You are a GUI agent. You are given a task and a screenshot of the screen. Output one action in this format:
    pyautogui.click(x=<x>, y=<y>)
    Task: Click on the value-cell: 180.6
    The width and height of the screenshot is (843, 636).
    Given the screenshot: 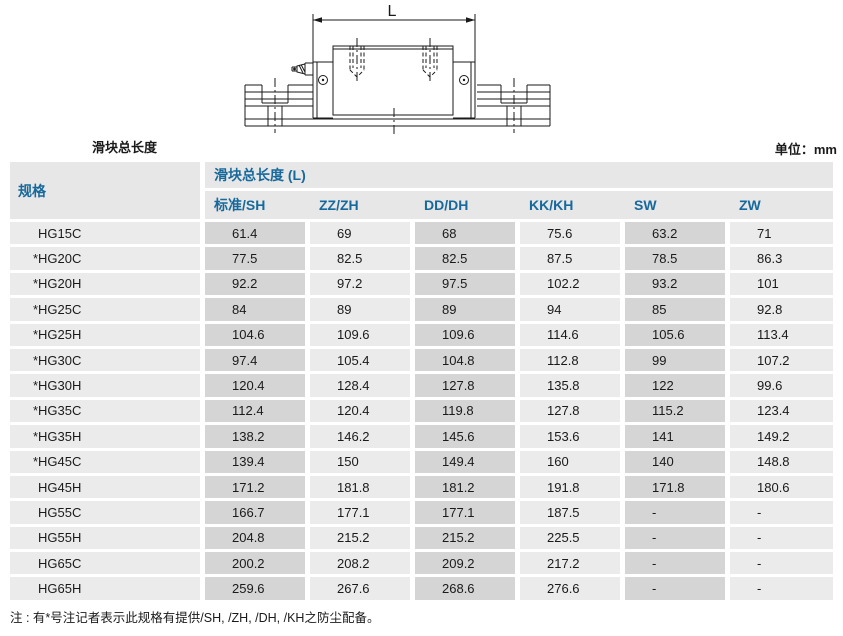 What is the action you would take?
    pyautogui.click(x=781, y=487)
    